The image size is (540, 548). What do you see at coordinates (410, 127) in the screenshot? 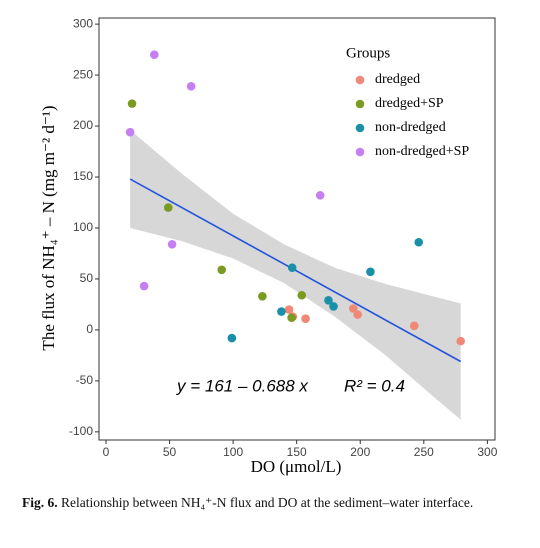
I see `legend-label: non-dredged` at bounding box center [410, 127].